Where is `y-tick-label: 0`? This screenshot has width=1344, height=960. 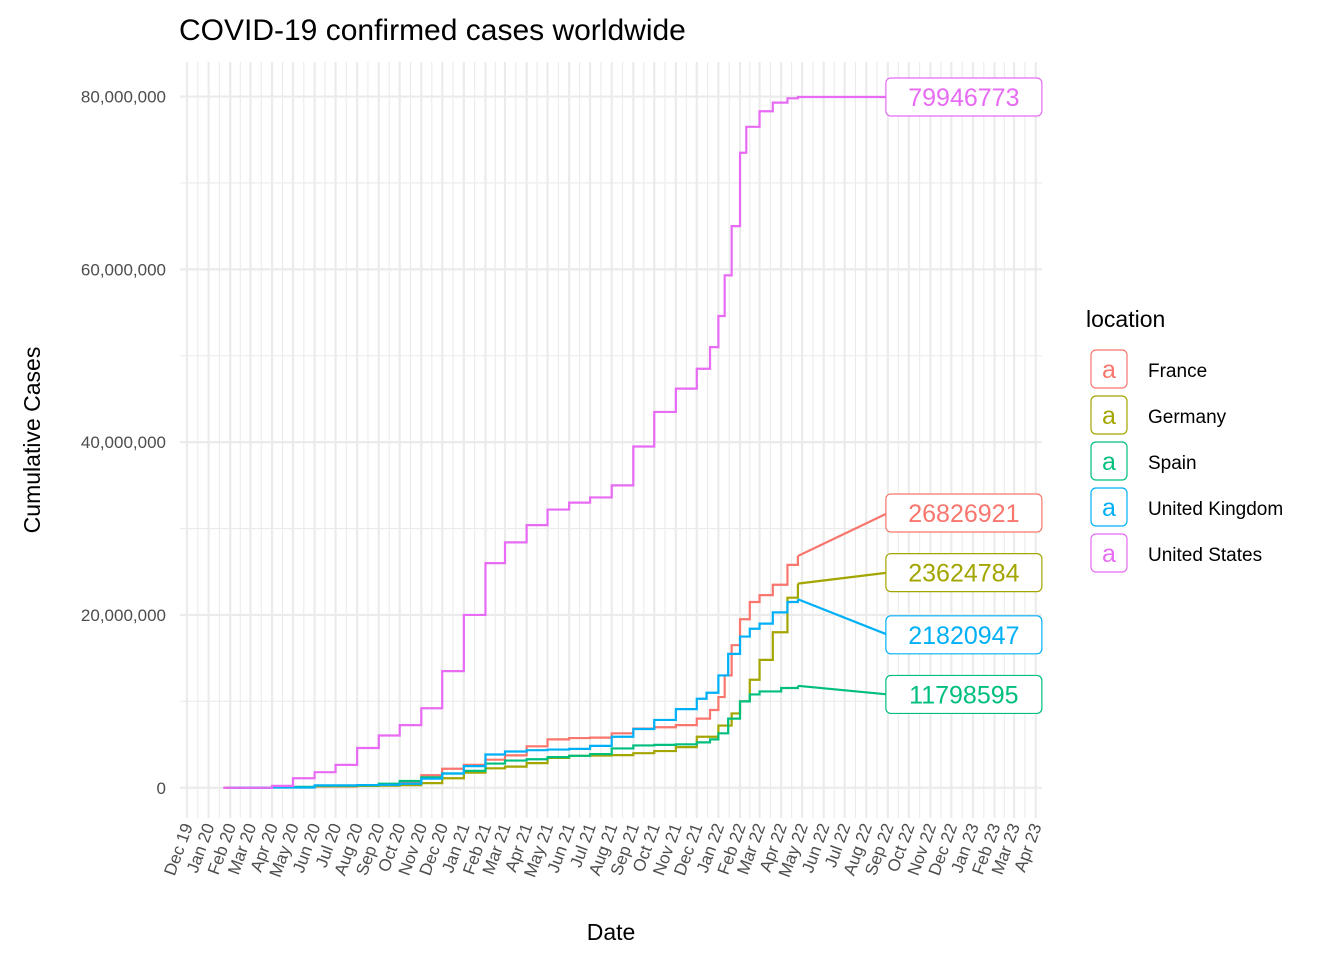
y-tick-label: 0 is located at coordinates (161, 788).